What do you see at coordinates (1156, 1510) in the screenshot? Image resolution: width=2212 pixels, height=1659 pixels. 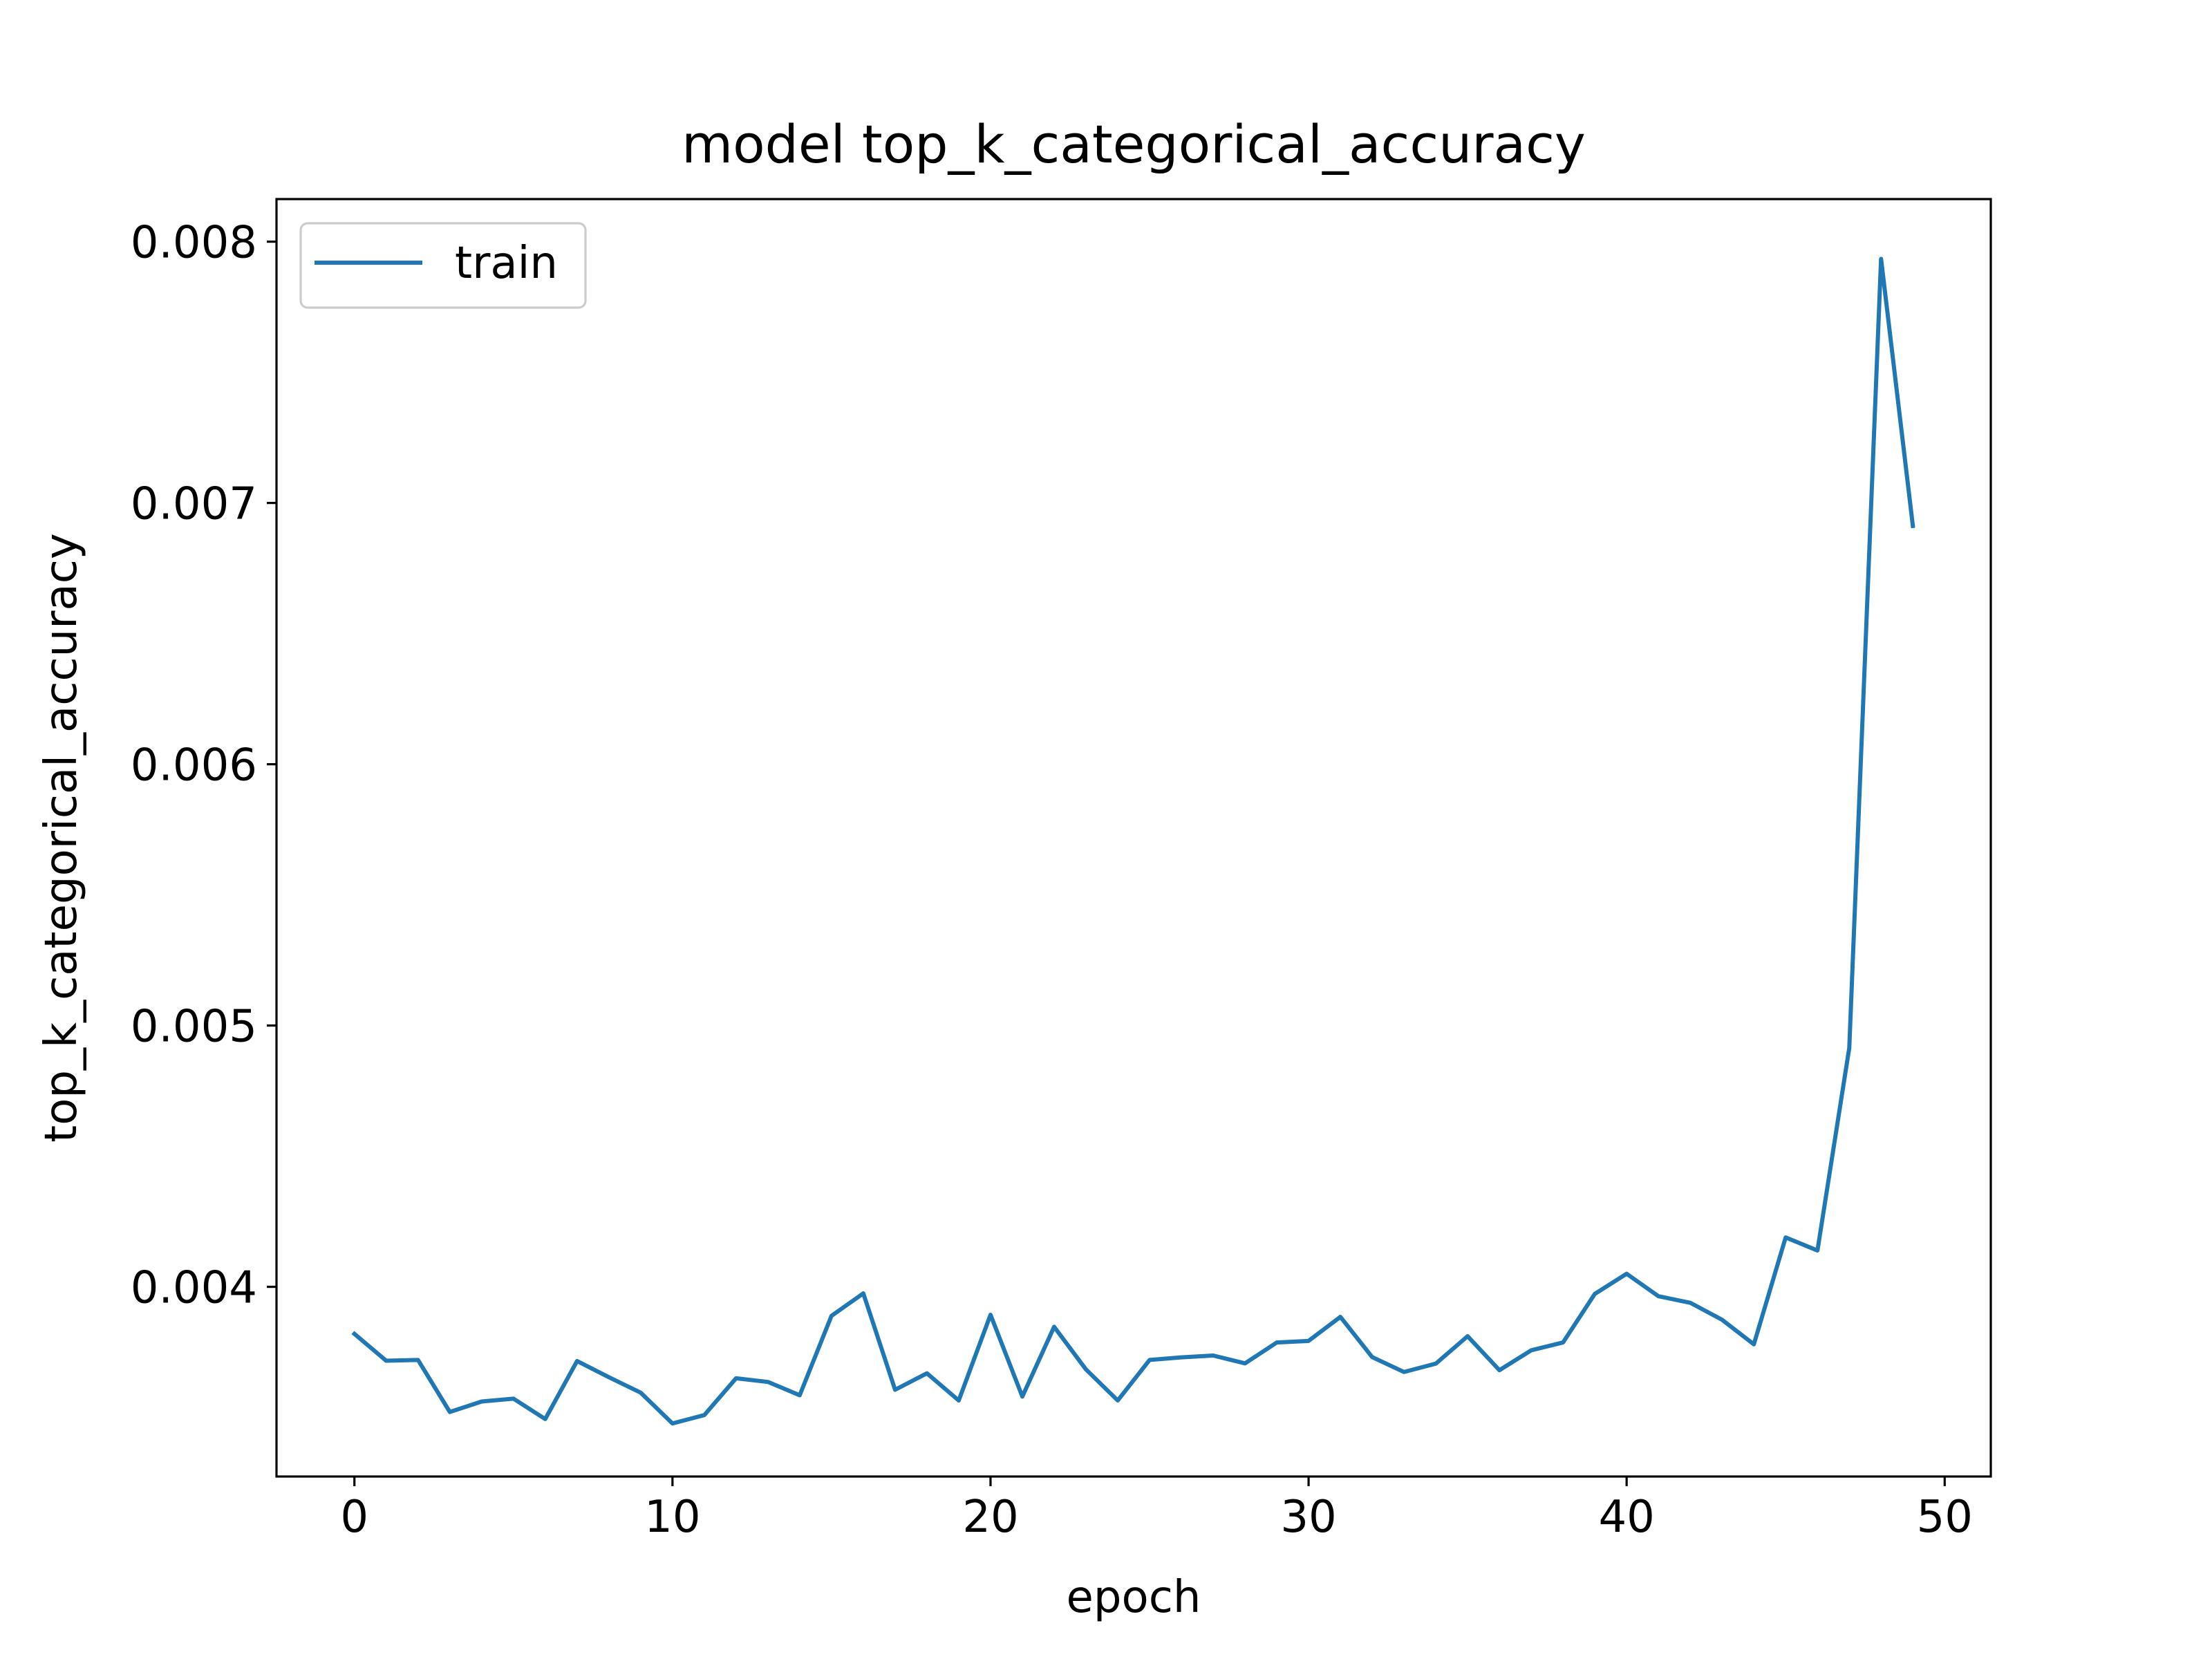 I see `x-axis: 0 10 20 30 40 50` at bounding box center [1156, 1510].